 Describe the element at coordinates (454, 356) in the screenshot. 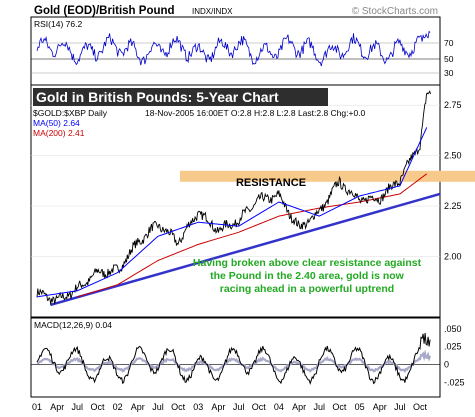

I see `macd-axis-ticks: .050 .025 0 -.025` at that location.